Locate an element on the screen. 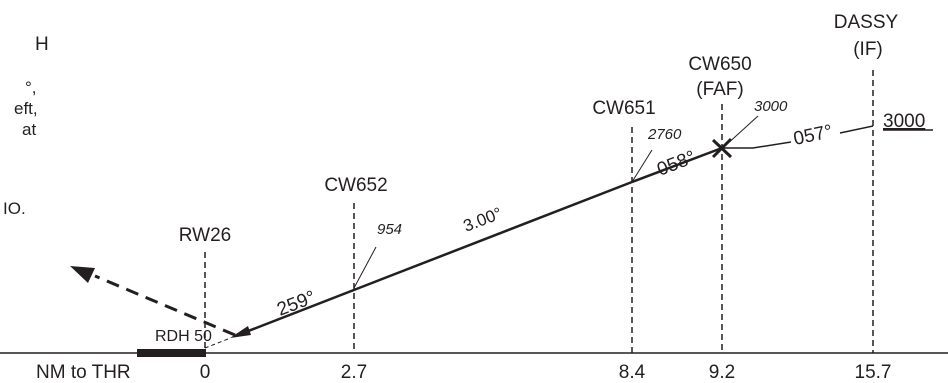 This screenshot has height=383, width=948. dassy-label: DASSY is located at coordinates (866, 22).